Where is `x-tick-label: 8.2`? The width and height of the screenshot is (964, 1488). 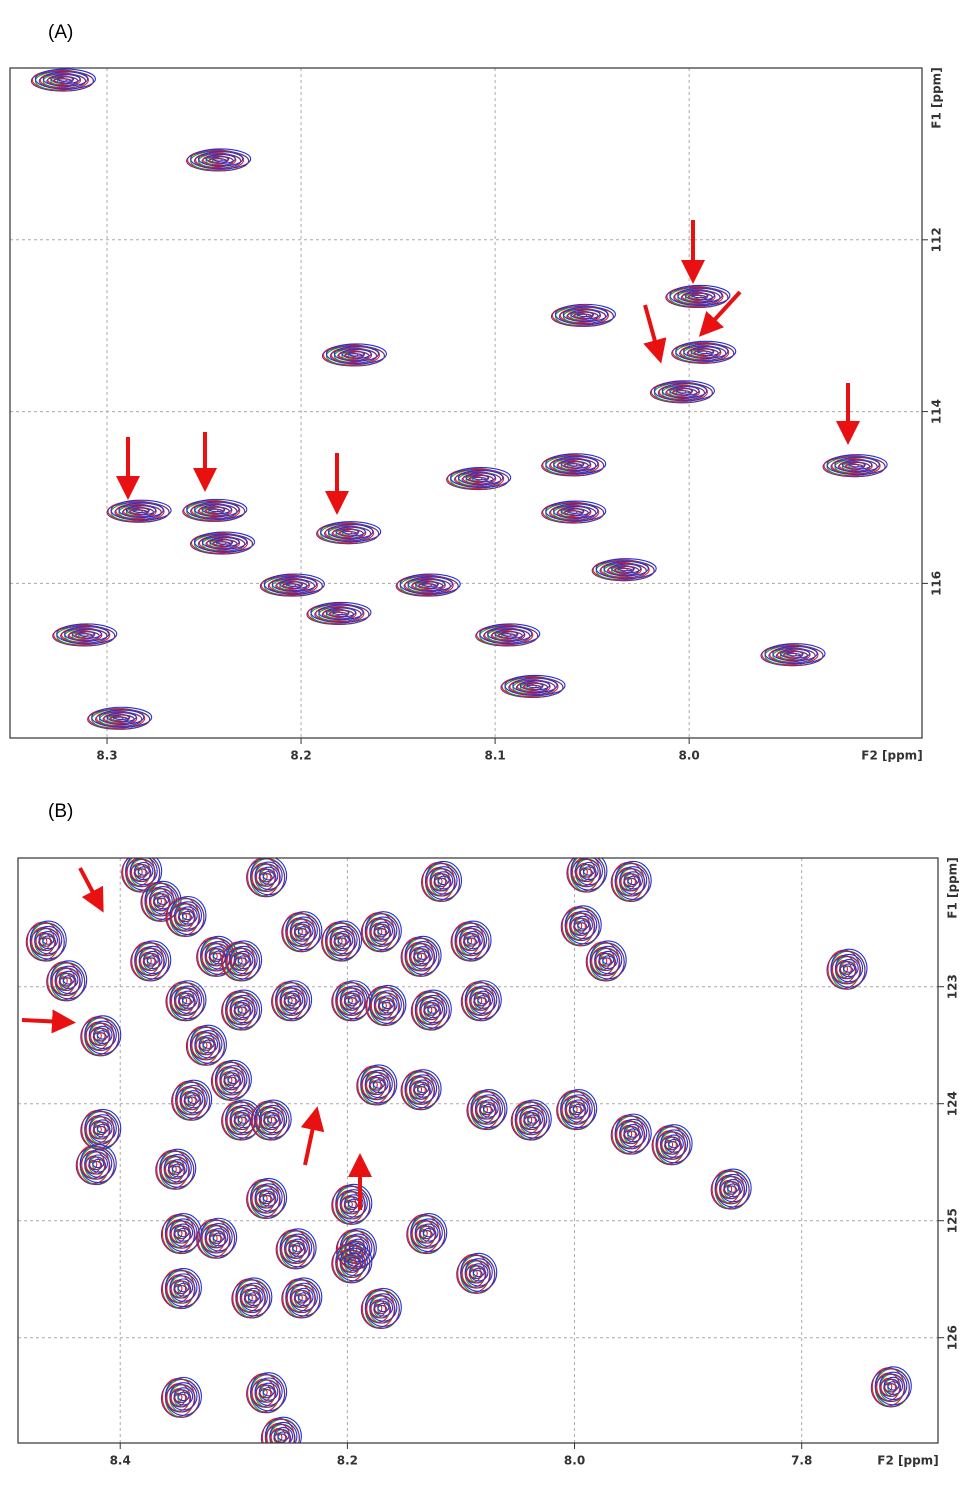
x-tick-label: 8.2 is located at coordinates (300, 756).